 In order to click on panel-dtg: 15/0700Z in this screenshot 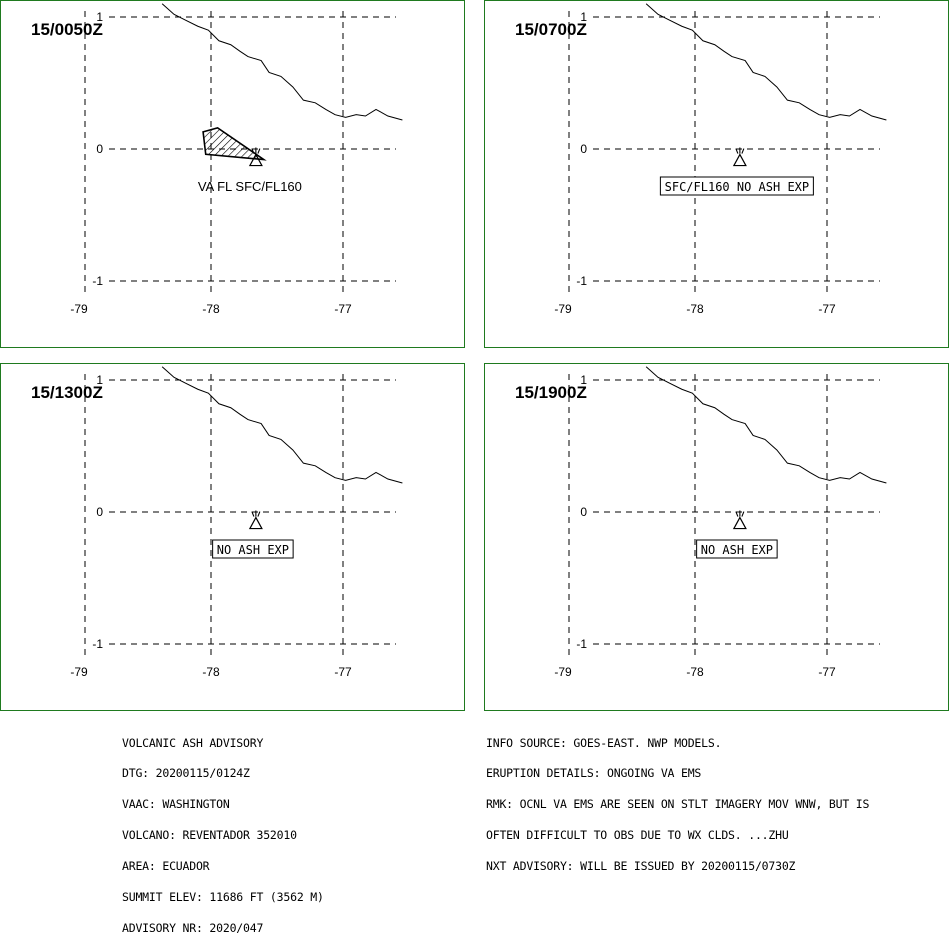, I will do `click(551, 29)`.